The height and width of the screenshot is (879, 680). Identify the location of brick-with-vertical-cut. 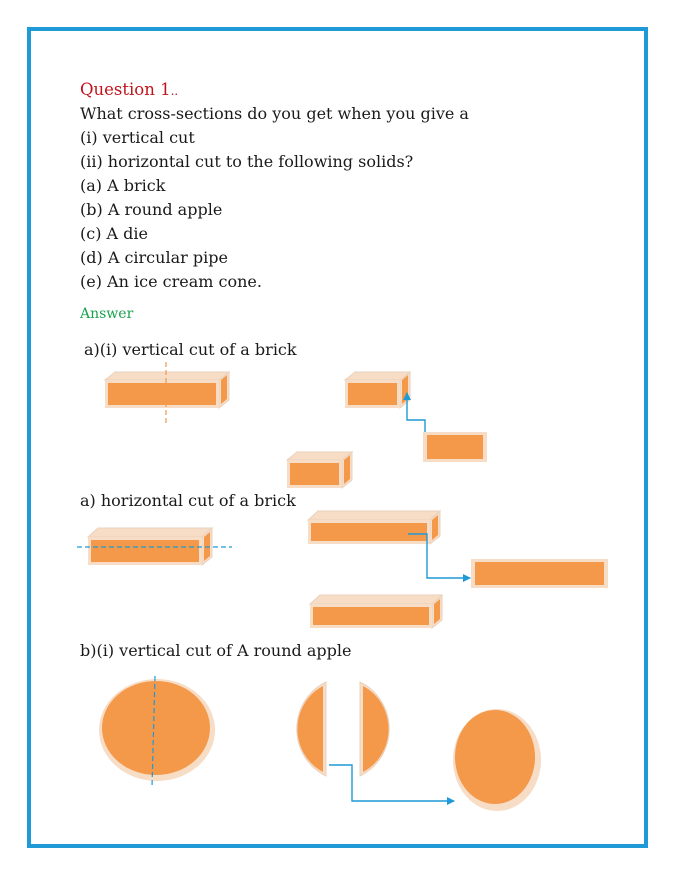
(167, 393).